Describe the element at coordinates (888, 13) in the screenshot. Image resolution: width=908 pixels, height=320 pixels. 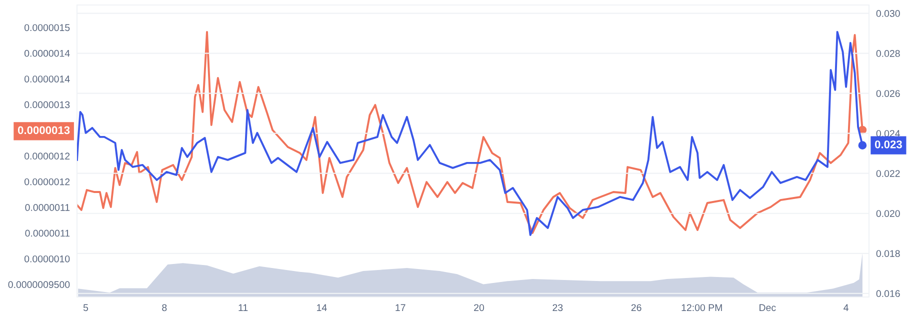
I see `y2-tick-label: 0.030` at that location.